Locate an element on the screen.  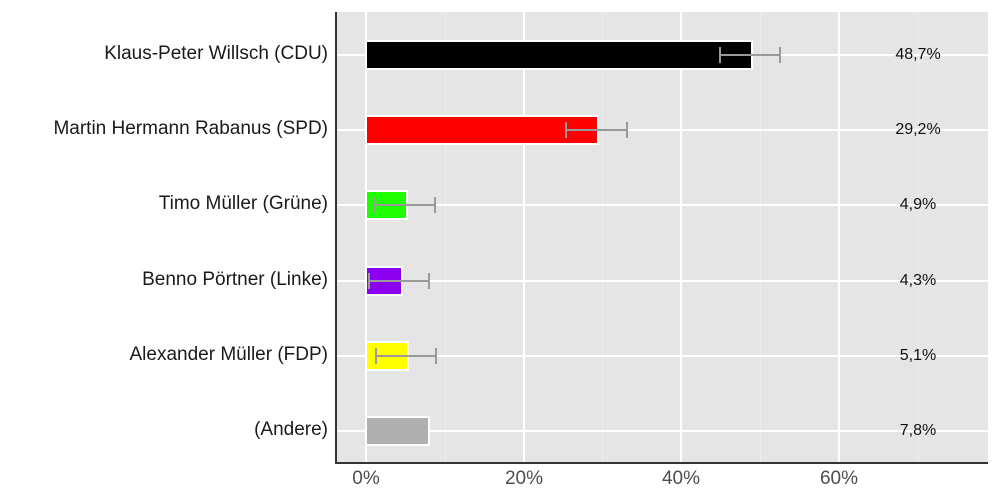
category-label: (Andere) is located at coordinates (291, 429).